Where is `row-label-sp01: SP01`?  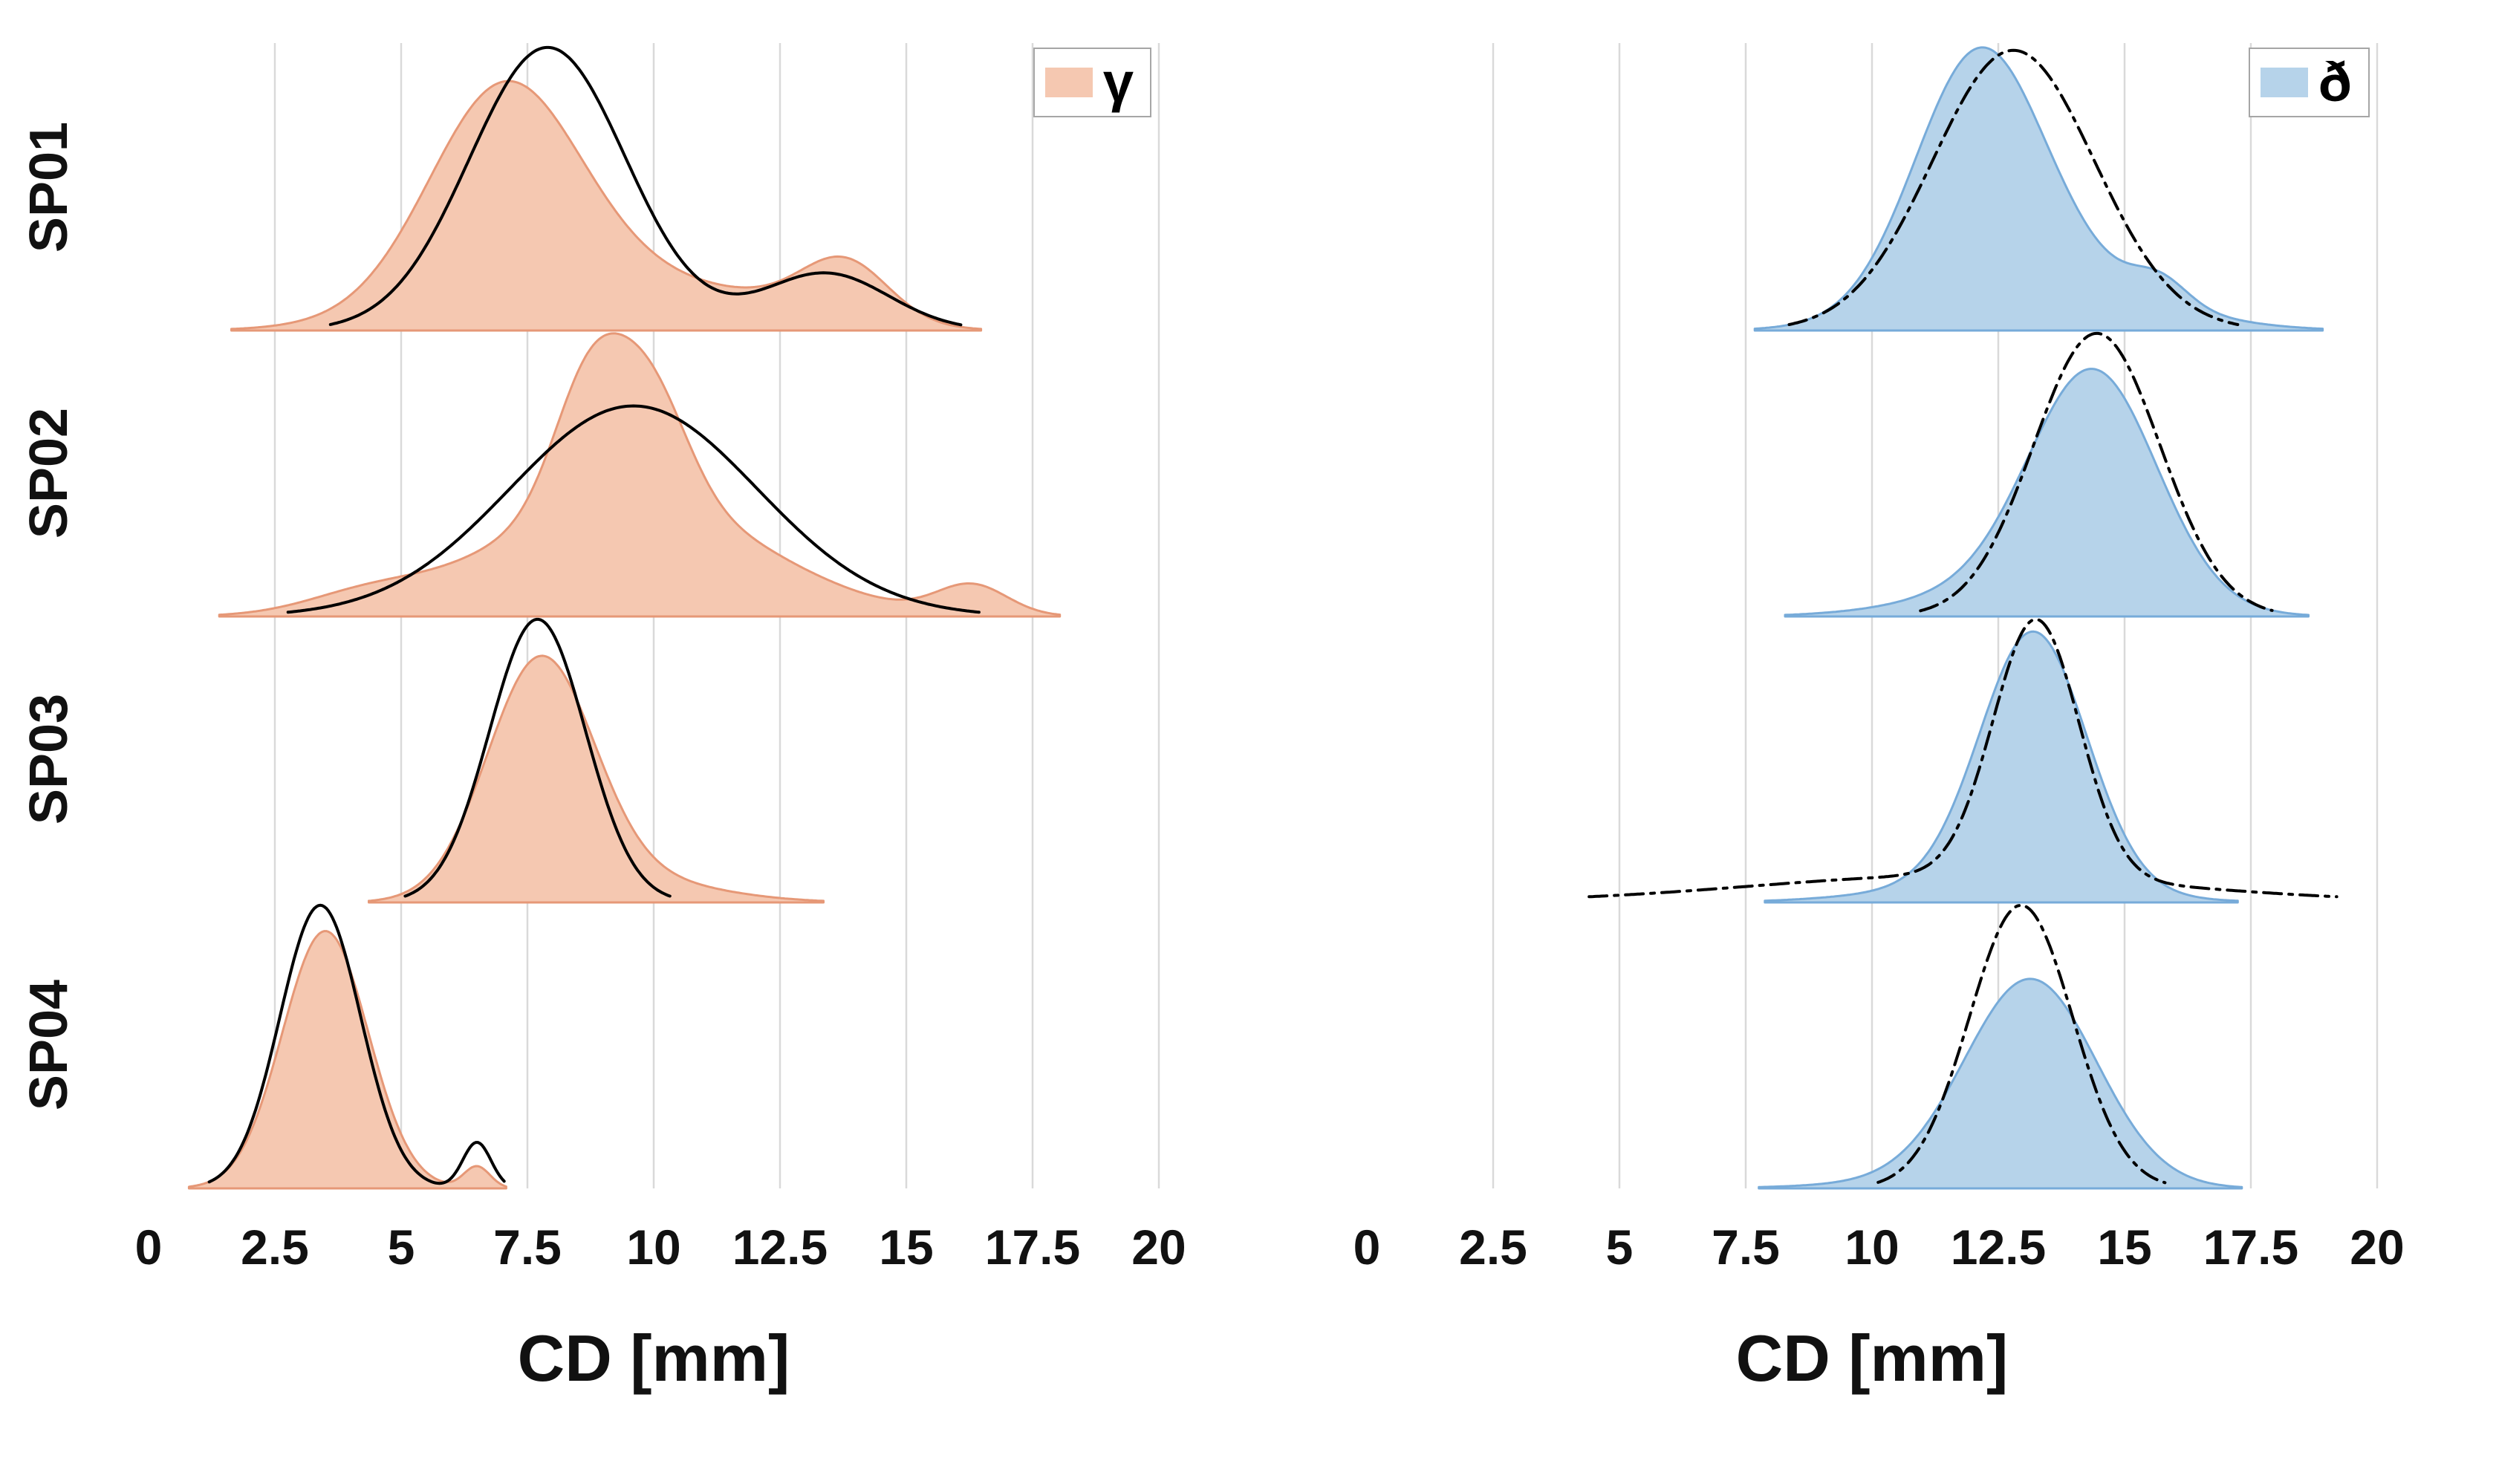 row-label-sp01: SP01 is located at coordinates (49, 187).